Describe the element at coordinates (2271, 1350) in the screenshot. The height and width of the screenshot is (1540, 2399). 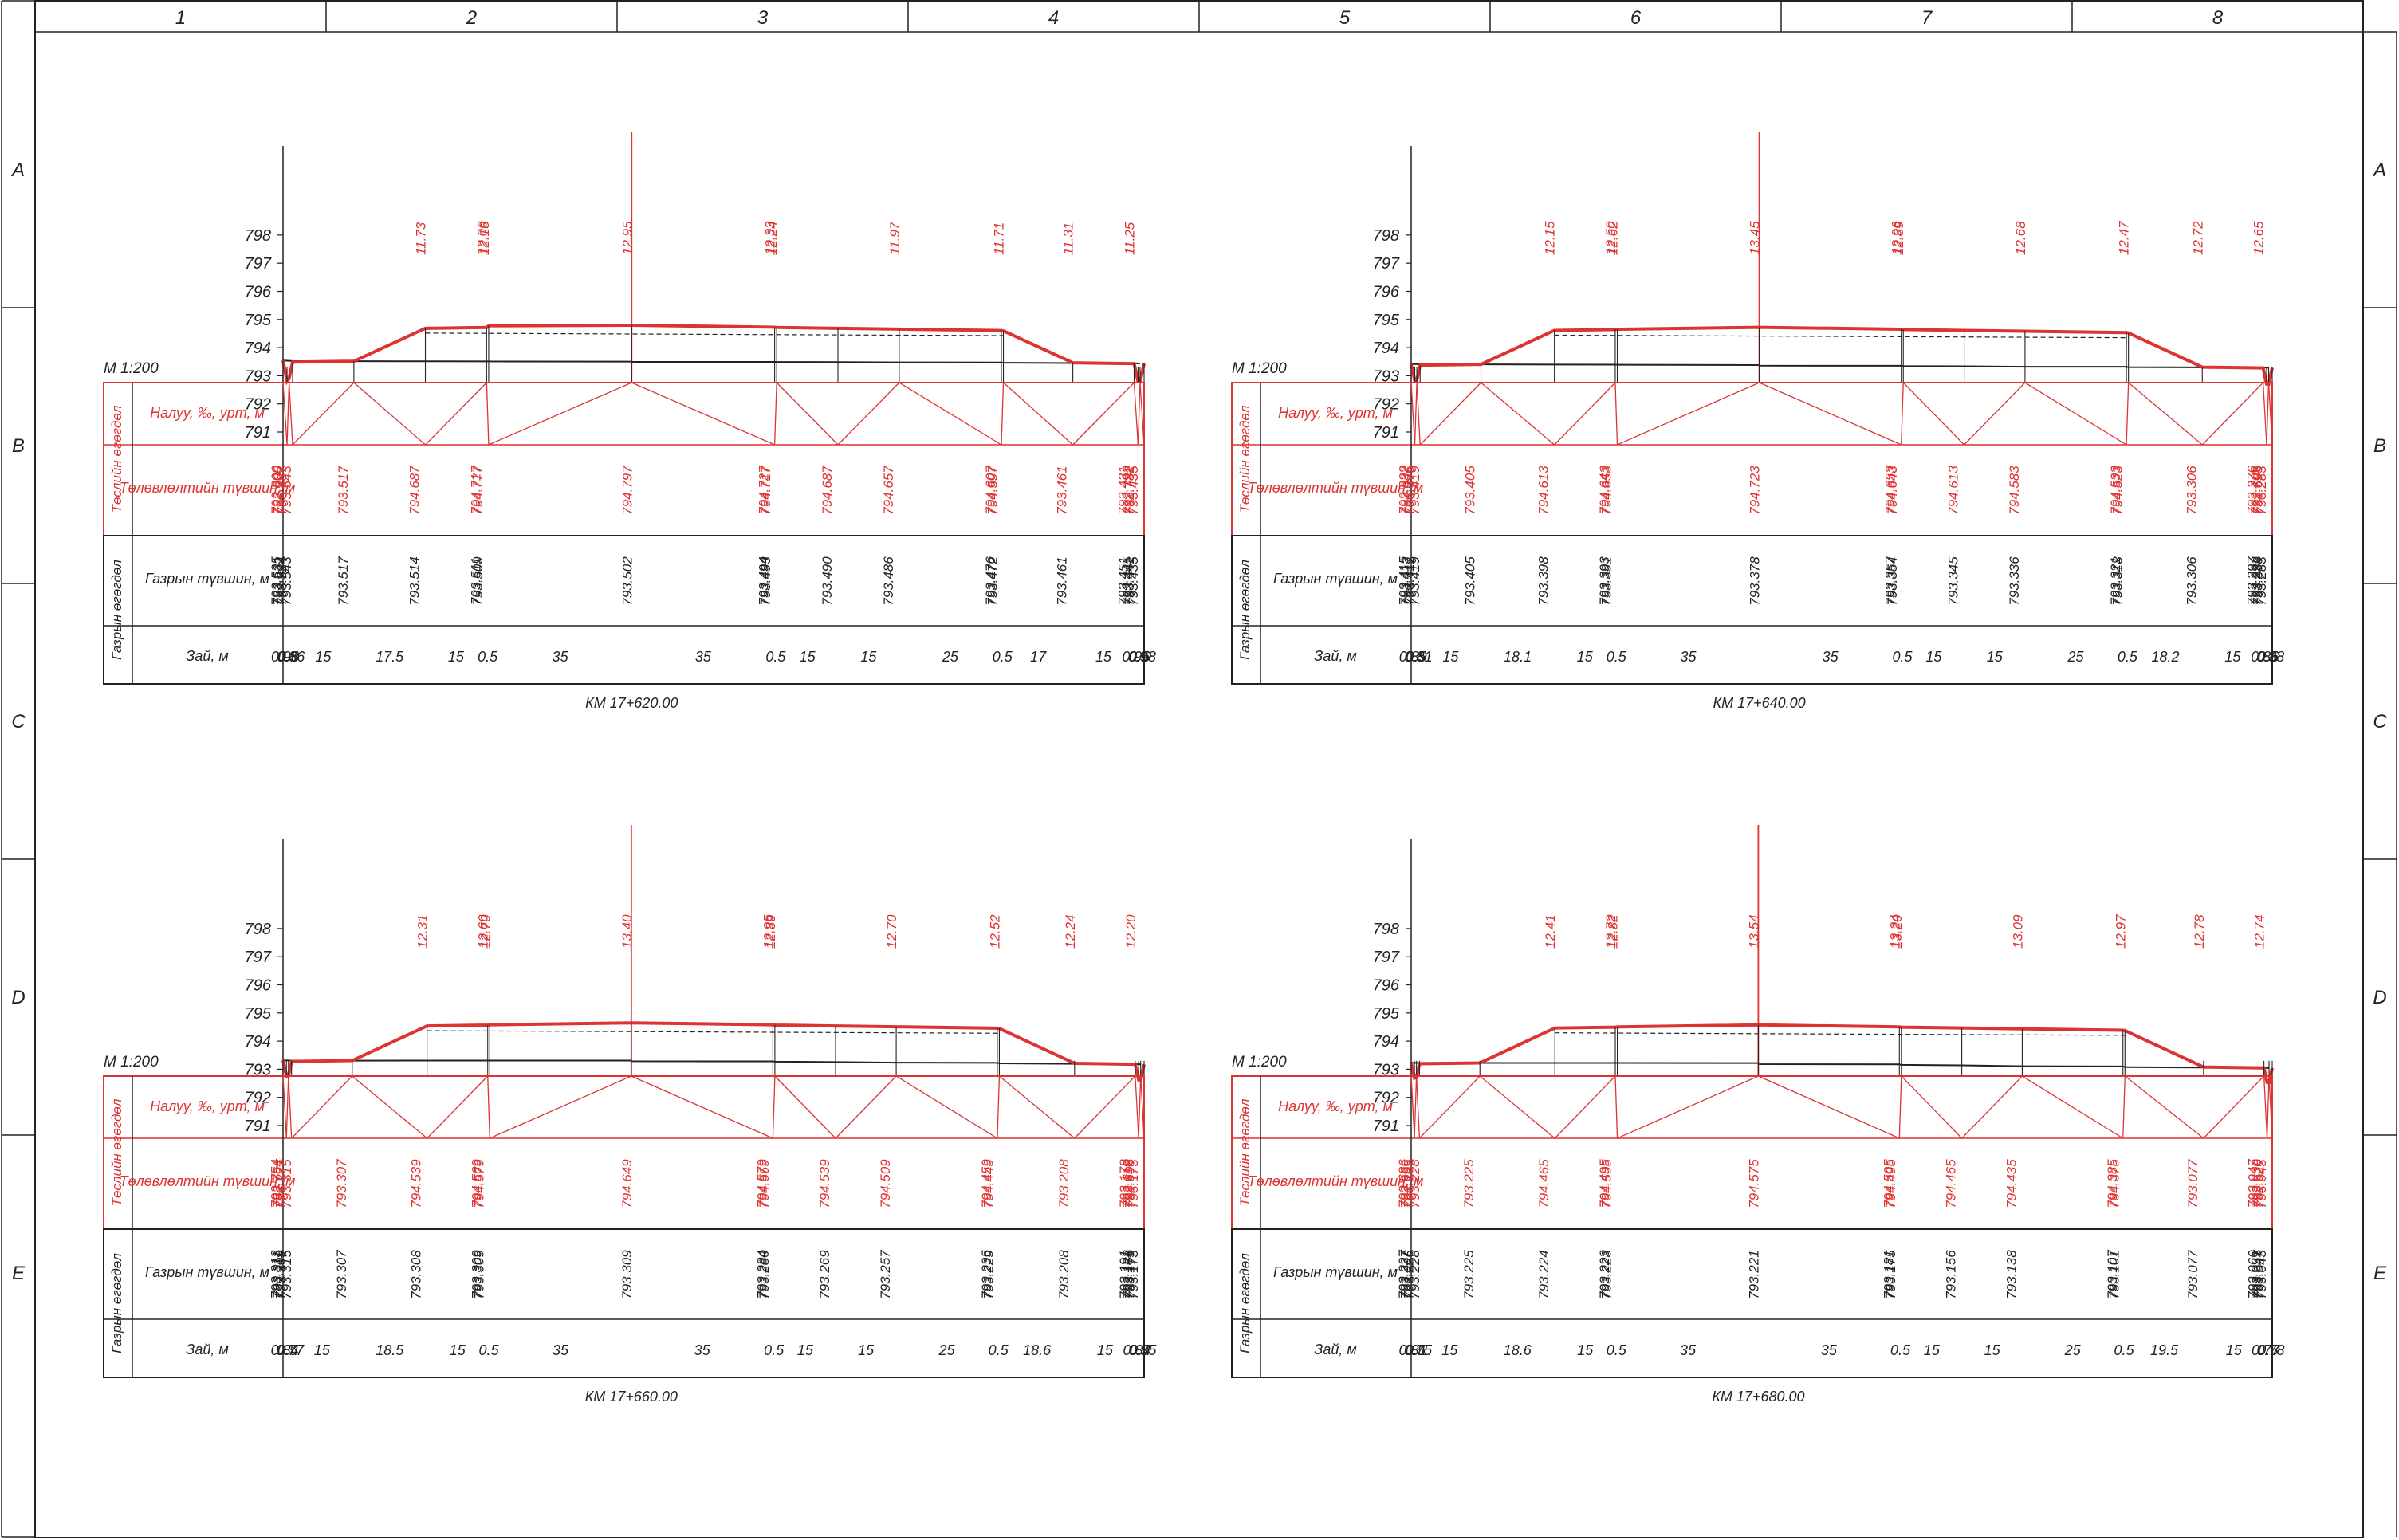
I see `distance-value: 0.78` at that location.